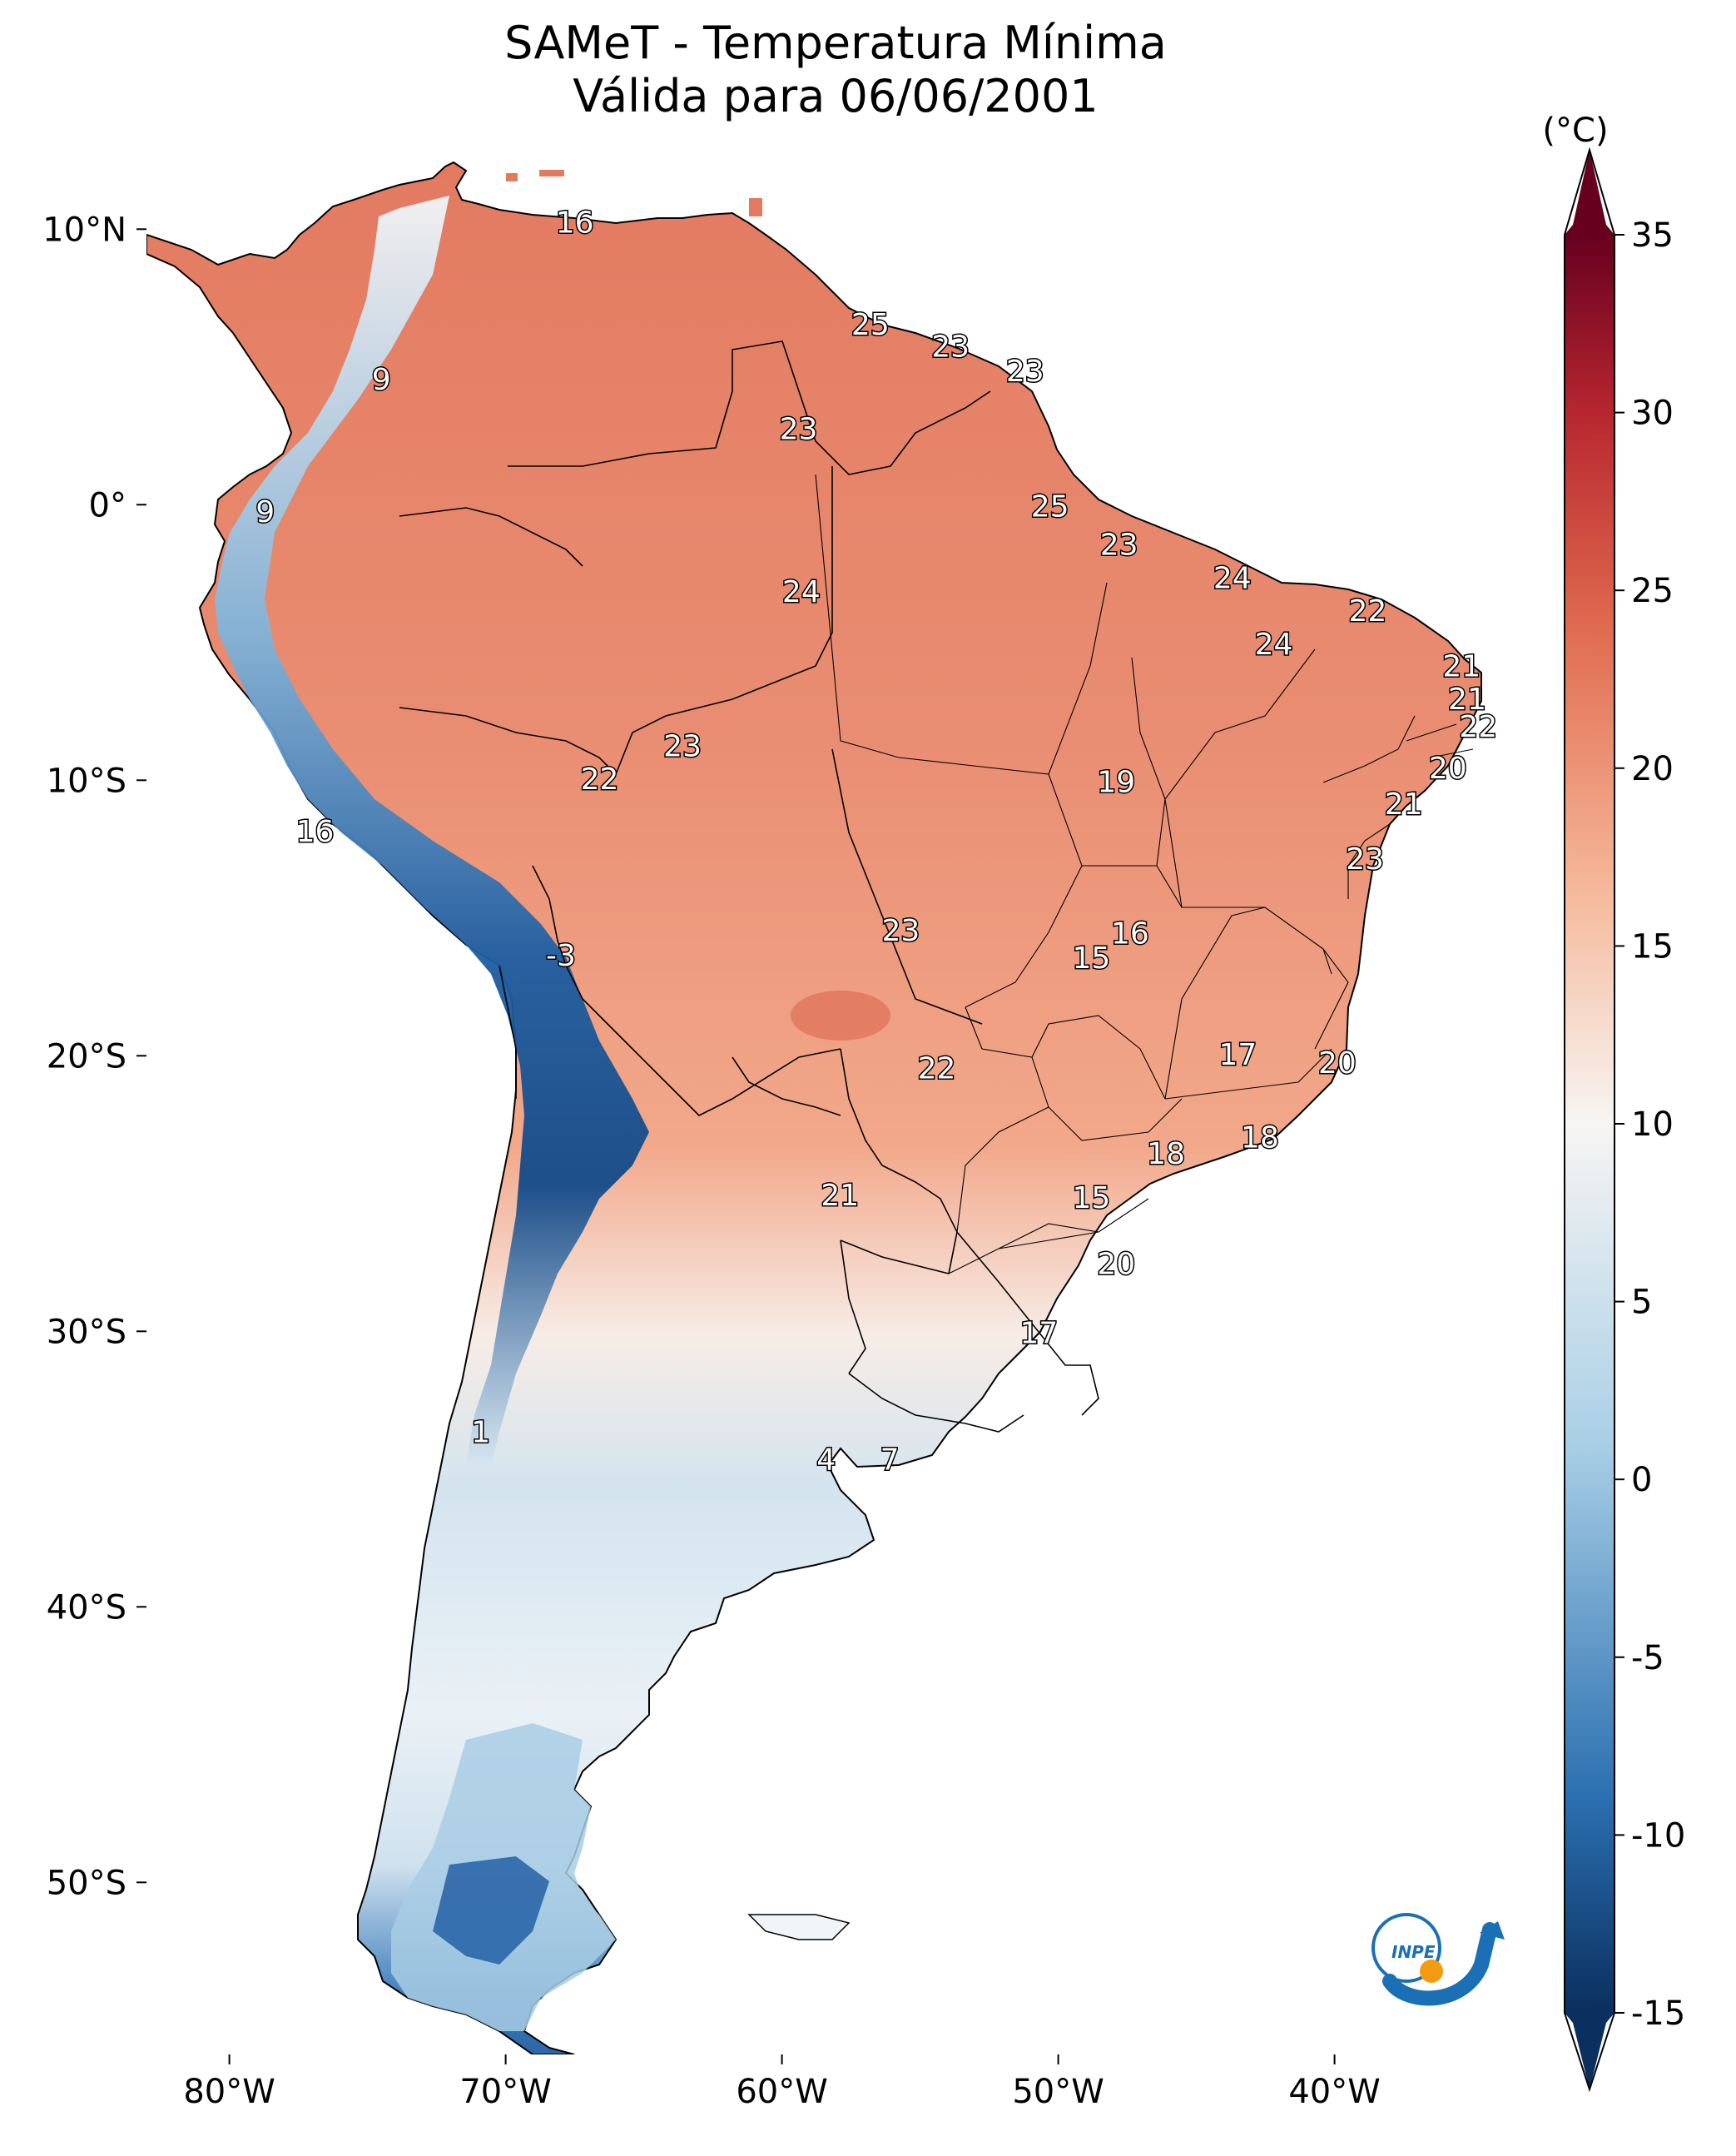 This screenshot has height=2156, width=1736. I want to click on colorbar-tick-label: 30, so click(1652, 414).